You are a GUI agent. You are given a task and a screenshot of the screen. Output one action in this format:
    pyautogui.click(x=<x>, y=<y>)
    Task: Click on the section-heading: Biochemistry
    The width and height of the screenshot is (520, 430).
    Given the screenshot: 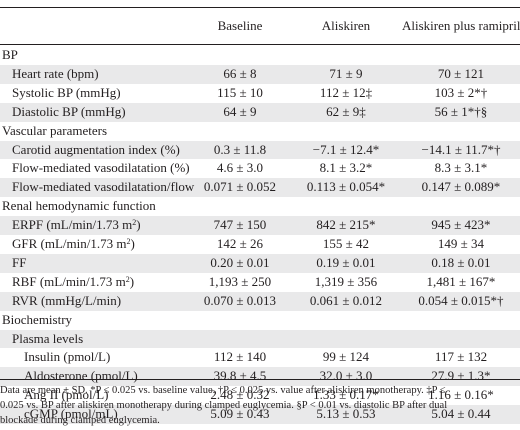 What is the action you would take?
    pyautogui.click(x=37, y=320)
    